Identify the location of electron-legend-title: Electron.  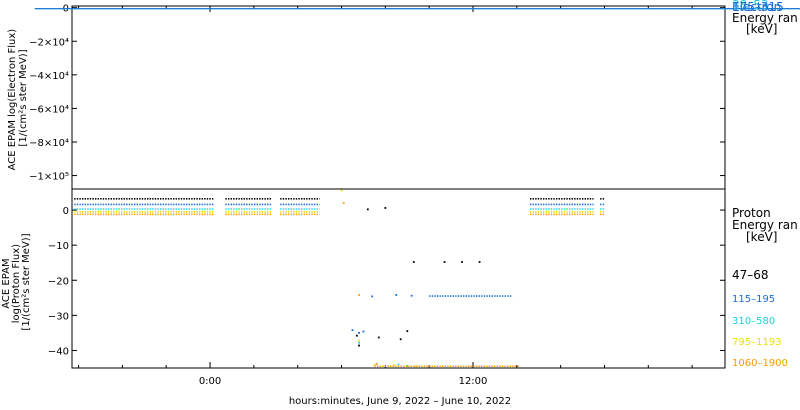
(756, 7).